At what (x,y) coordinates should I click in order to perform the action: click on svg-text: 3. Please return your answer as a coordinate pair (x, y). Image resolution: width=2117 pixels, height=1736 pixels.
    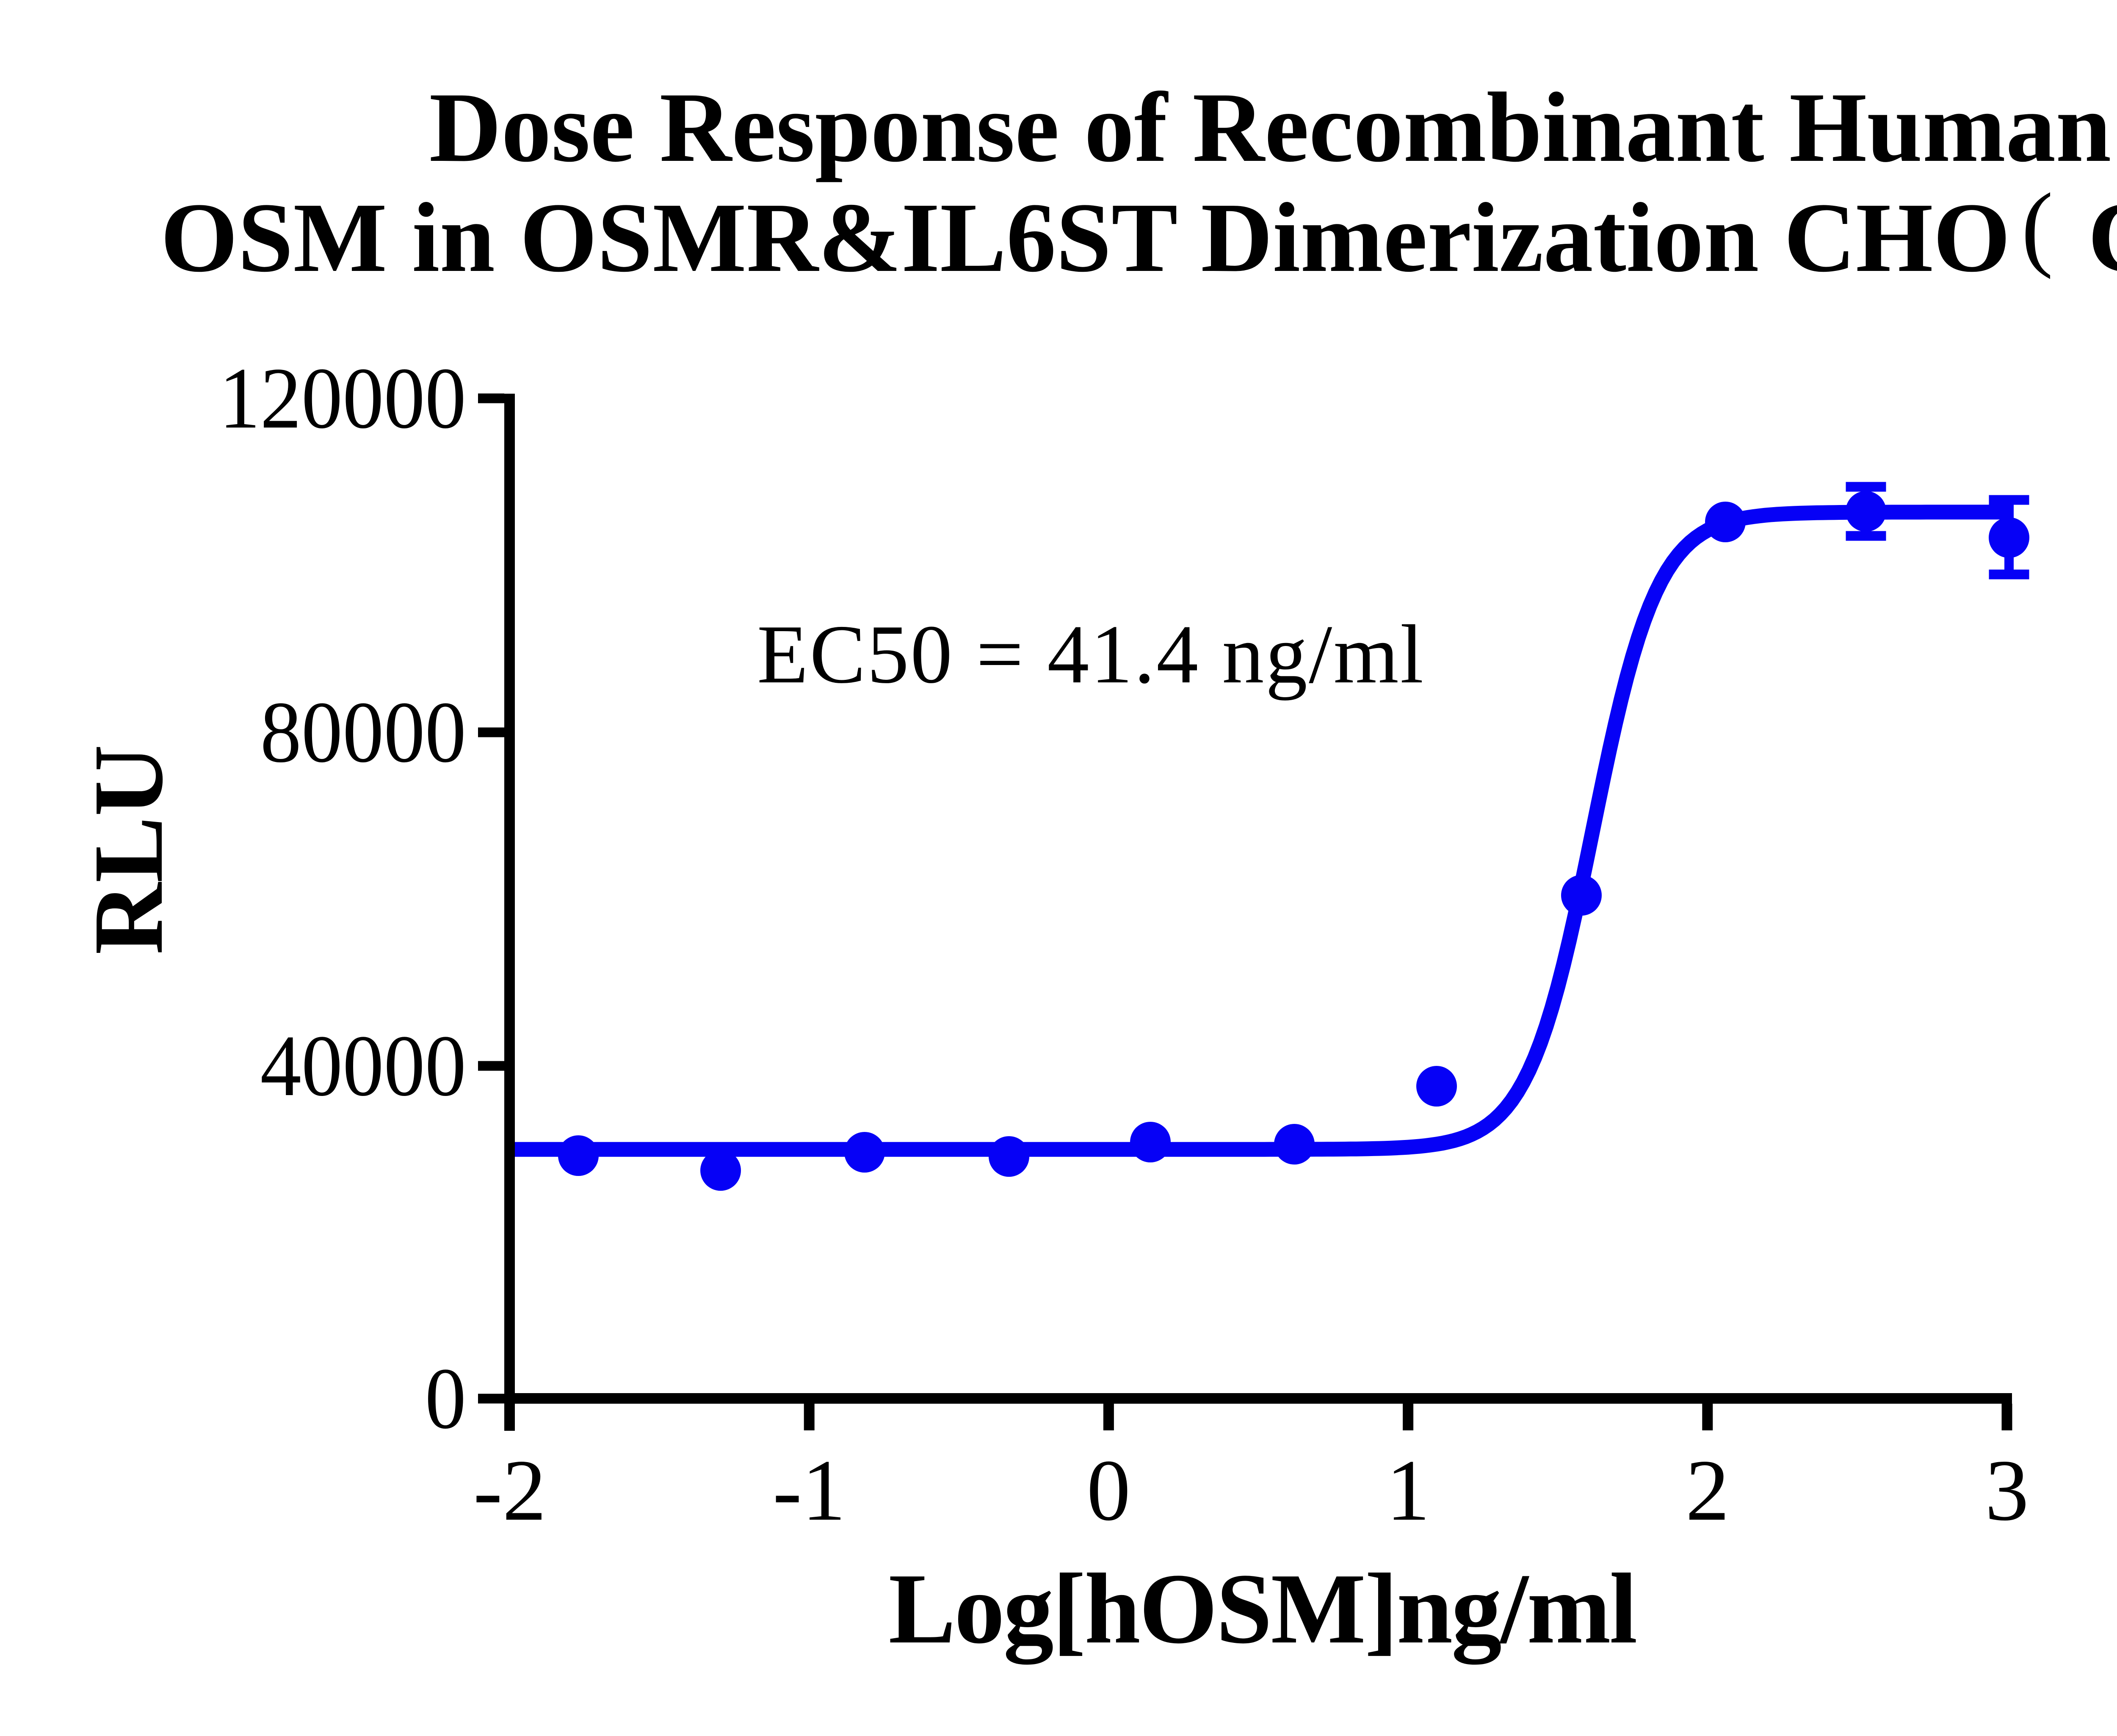
    Looking at the image, I should click on (2007, 1490).